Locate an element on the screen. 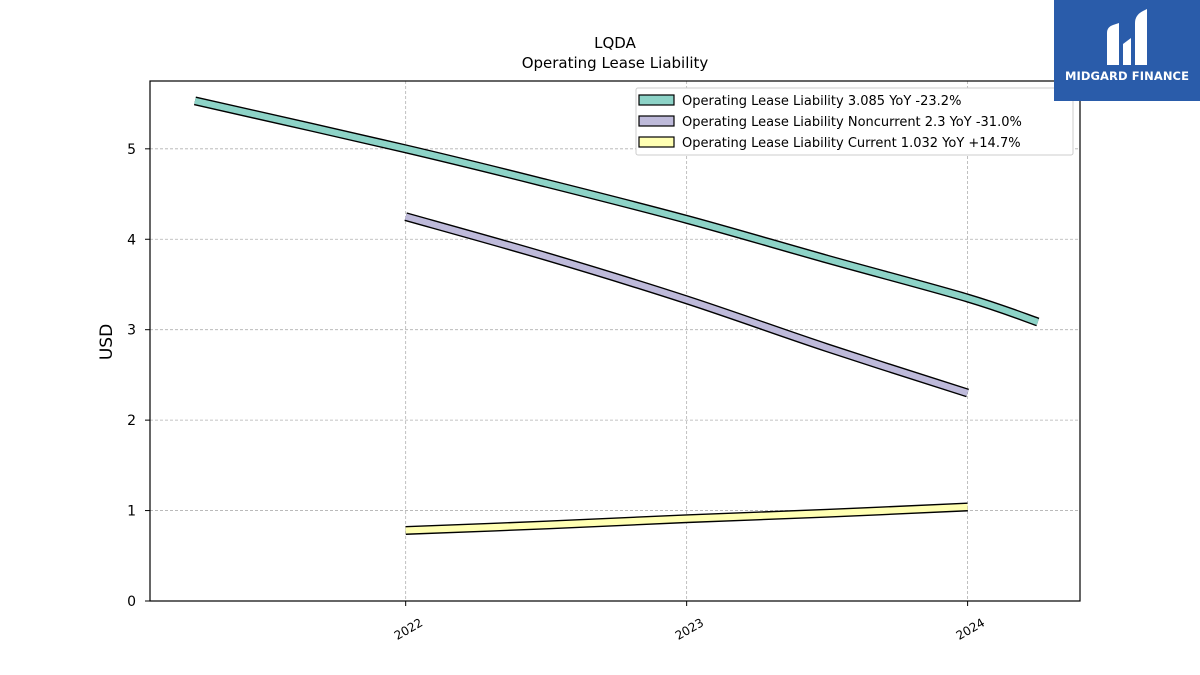  y-tick-label: 2 is located at coordinates (131, 421).